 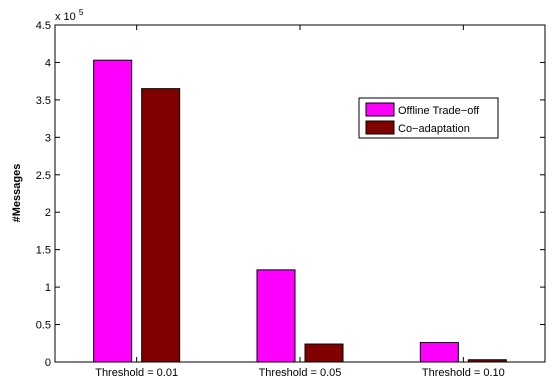 What do you see at coordinates (48, 288) in the screenshot?
I see `y-tick-label: 1` at bounding box center [48, 288].